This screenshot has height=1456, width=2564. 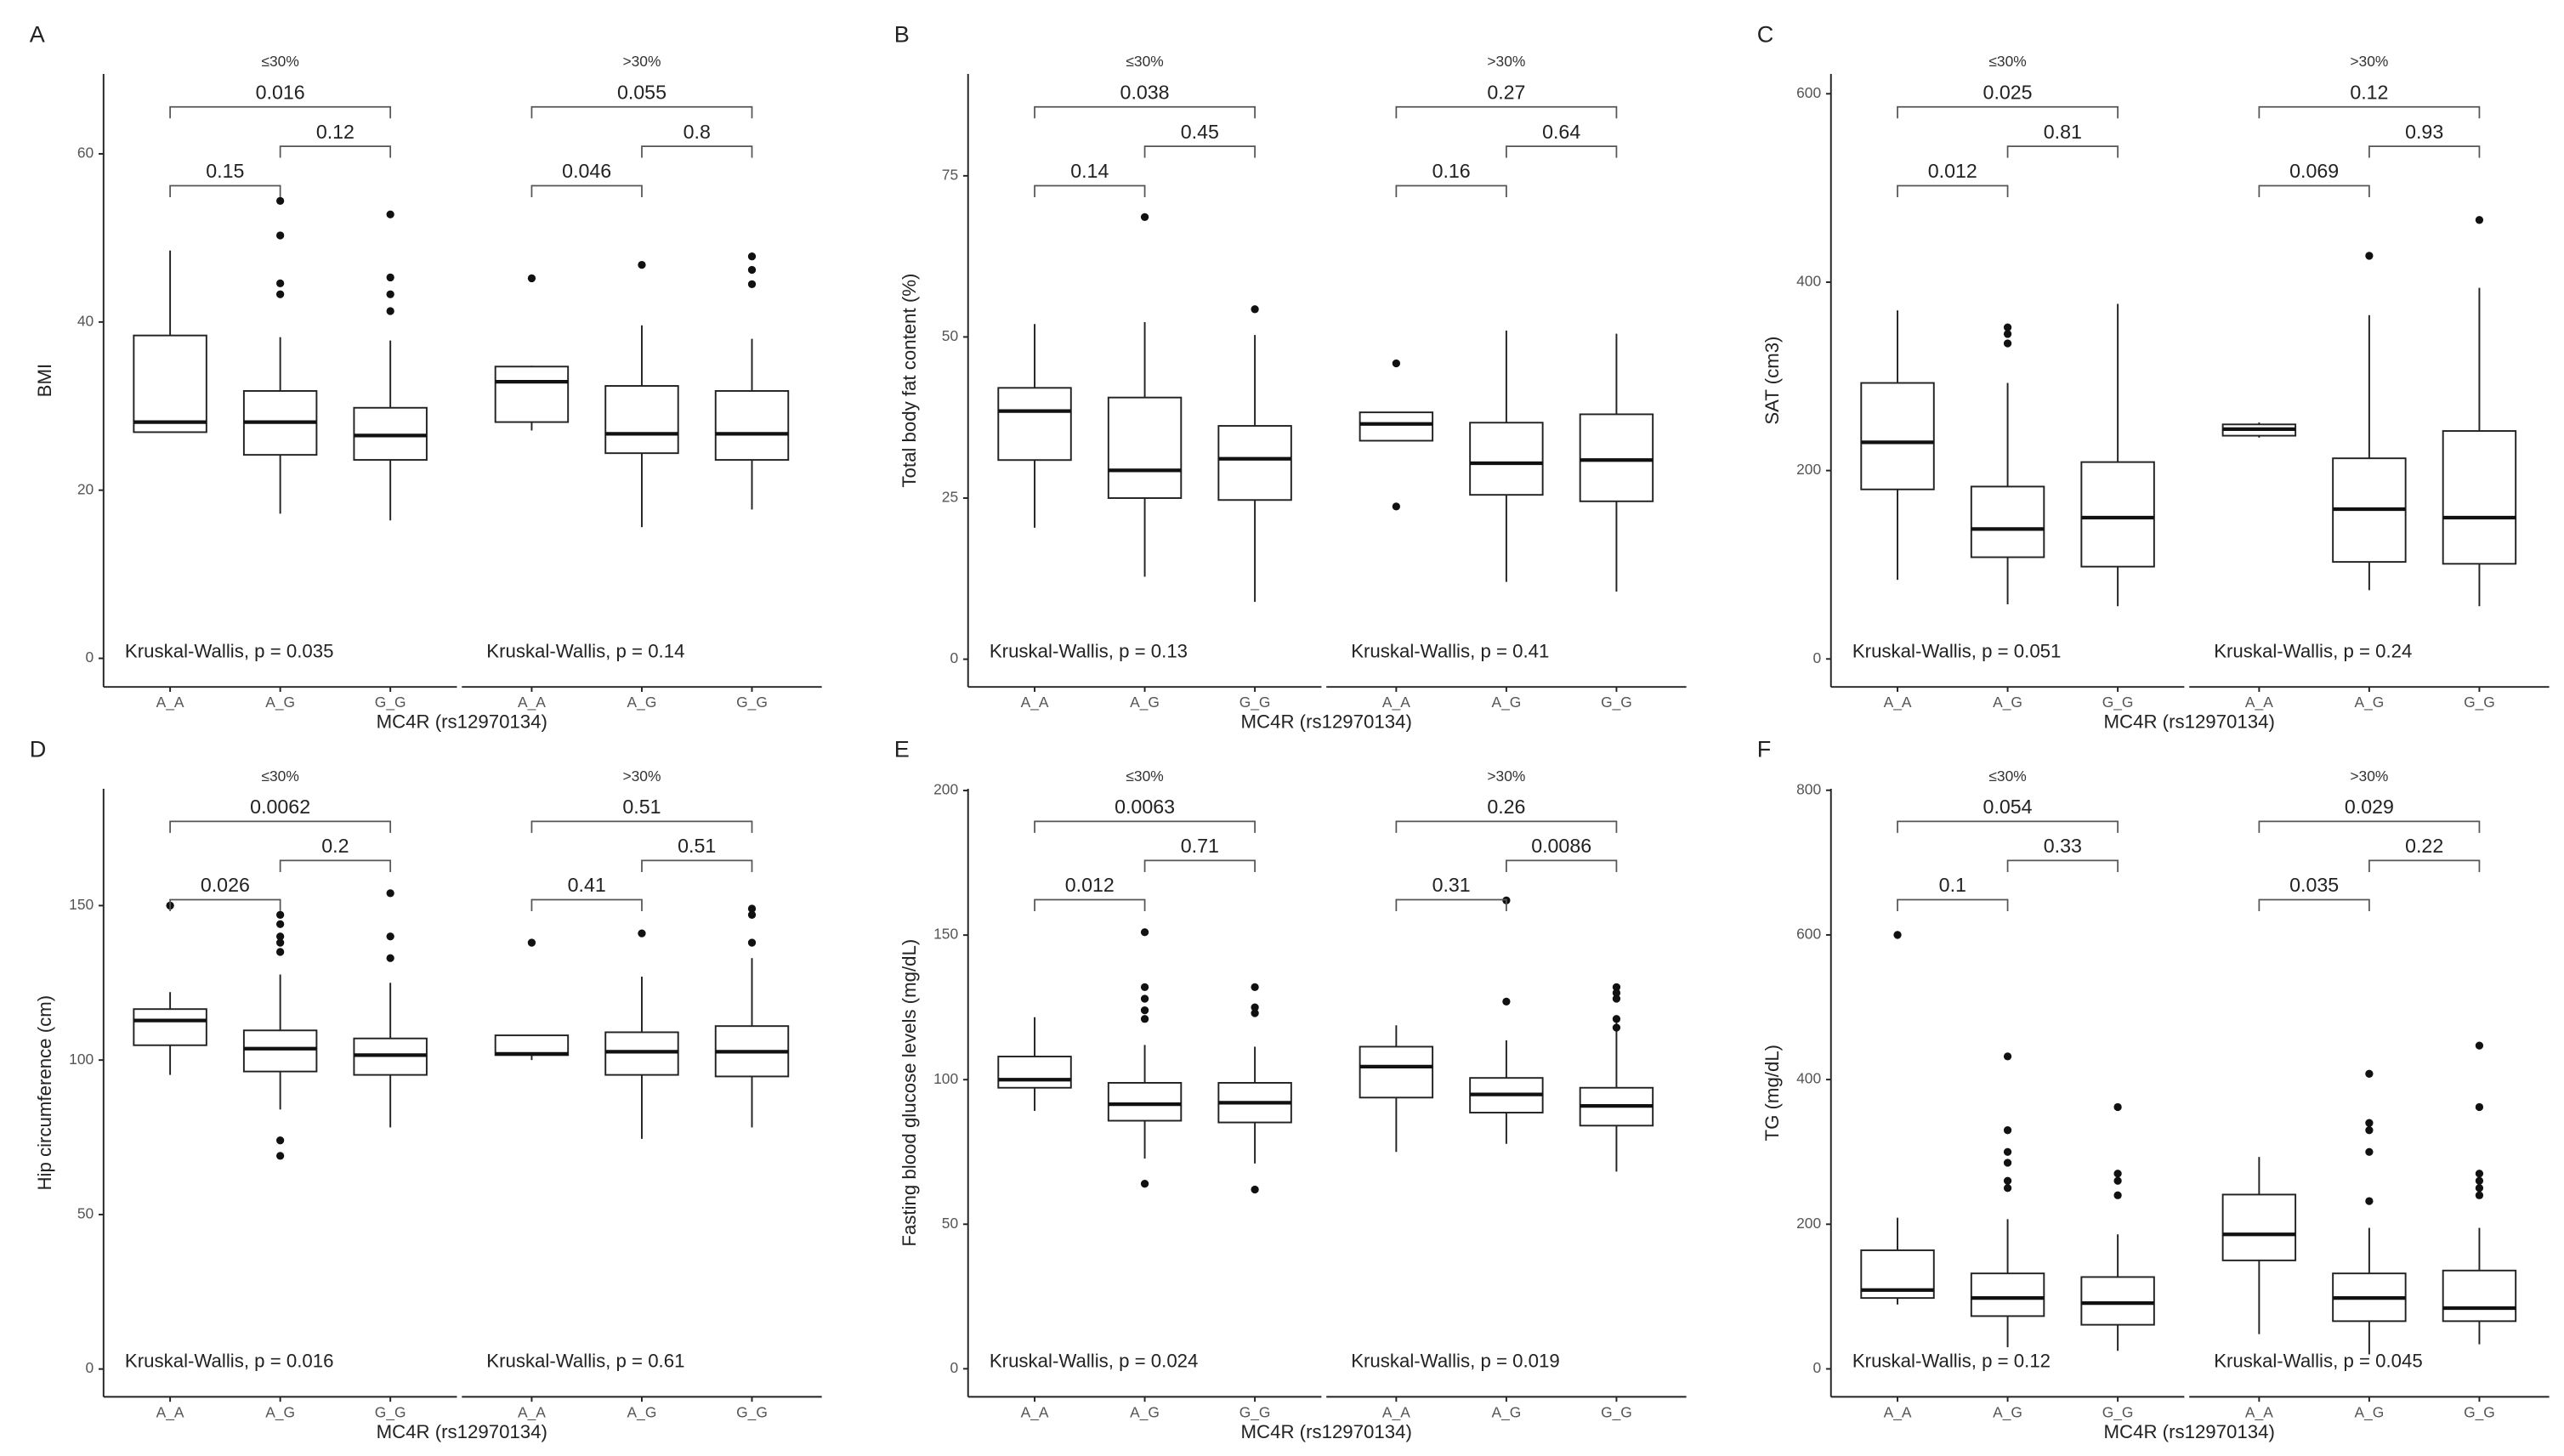 What do you see at coordinates (2318, 1361) in the screenshot?
I see `test-label: Kruskal-Wallis, p = 0.045` at bounding box center [2318, 1361].